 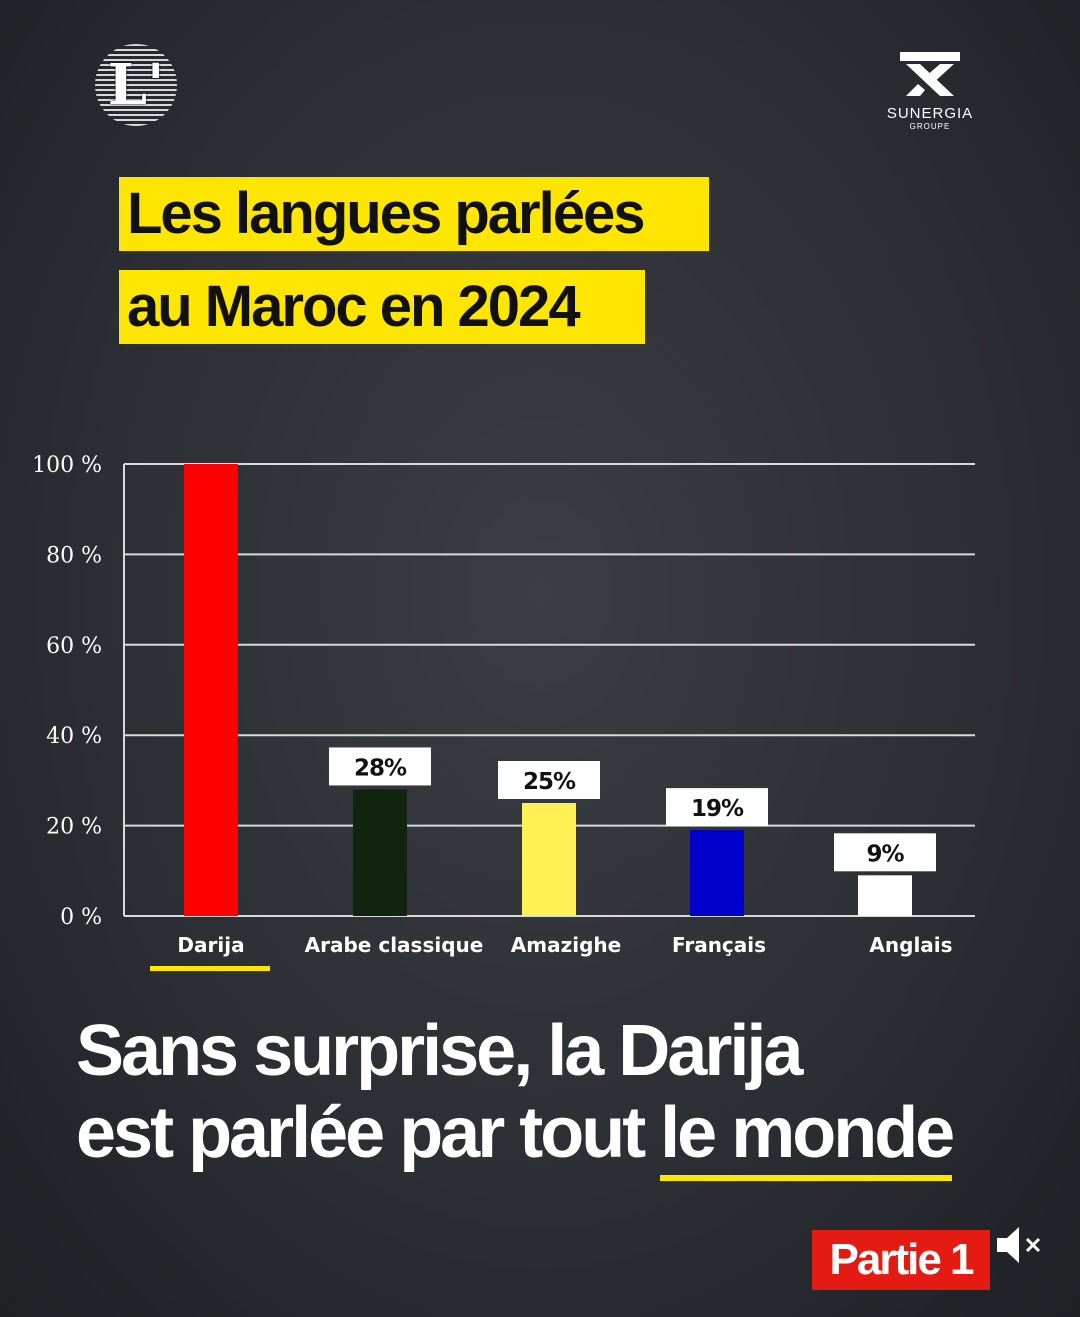 I want to click on speaker-muted-icon, so click(x=1018, y=1245).